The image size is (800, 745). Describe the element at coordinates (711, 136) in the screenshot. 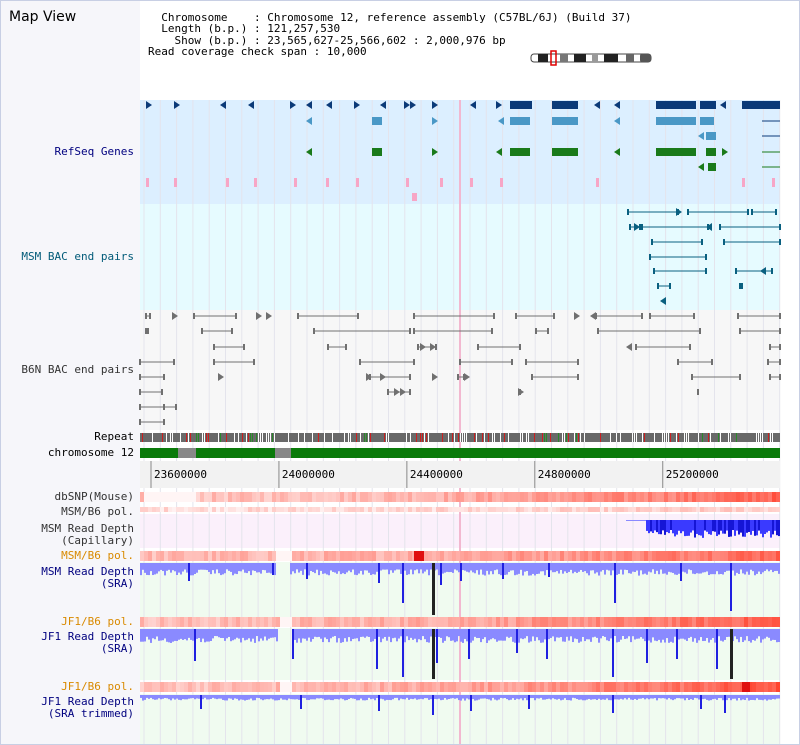

I see `gene-exon` at that location.